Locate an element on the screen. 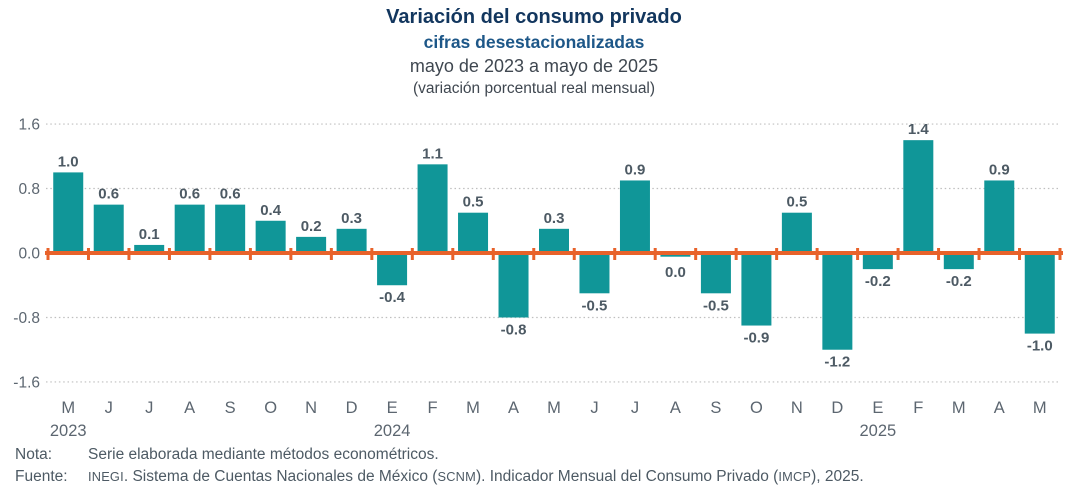 This screenshot has height=494, width=1068. nota-label: Nota: is located at coordinates (34, 454).